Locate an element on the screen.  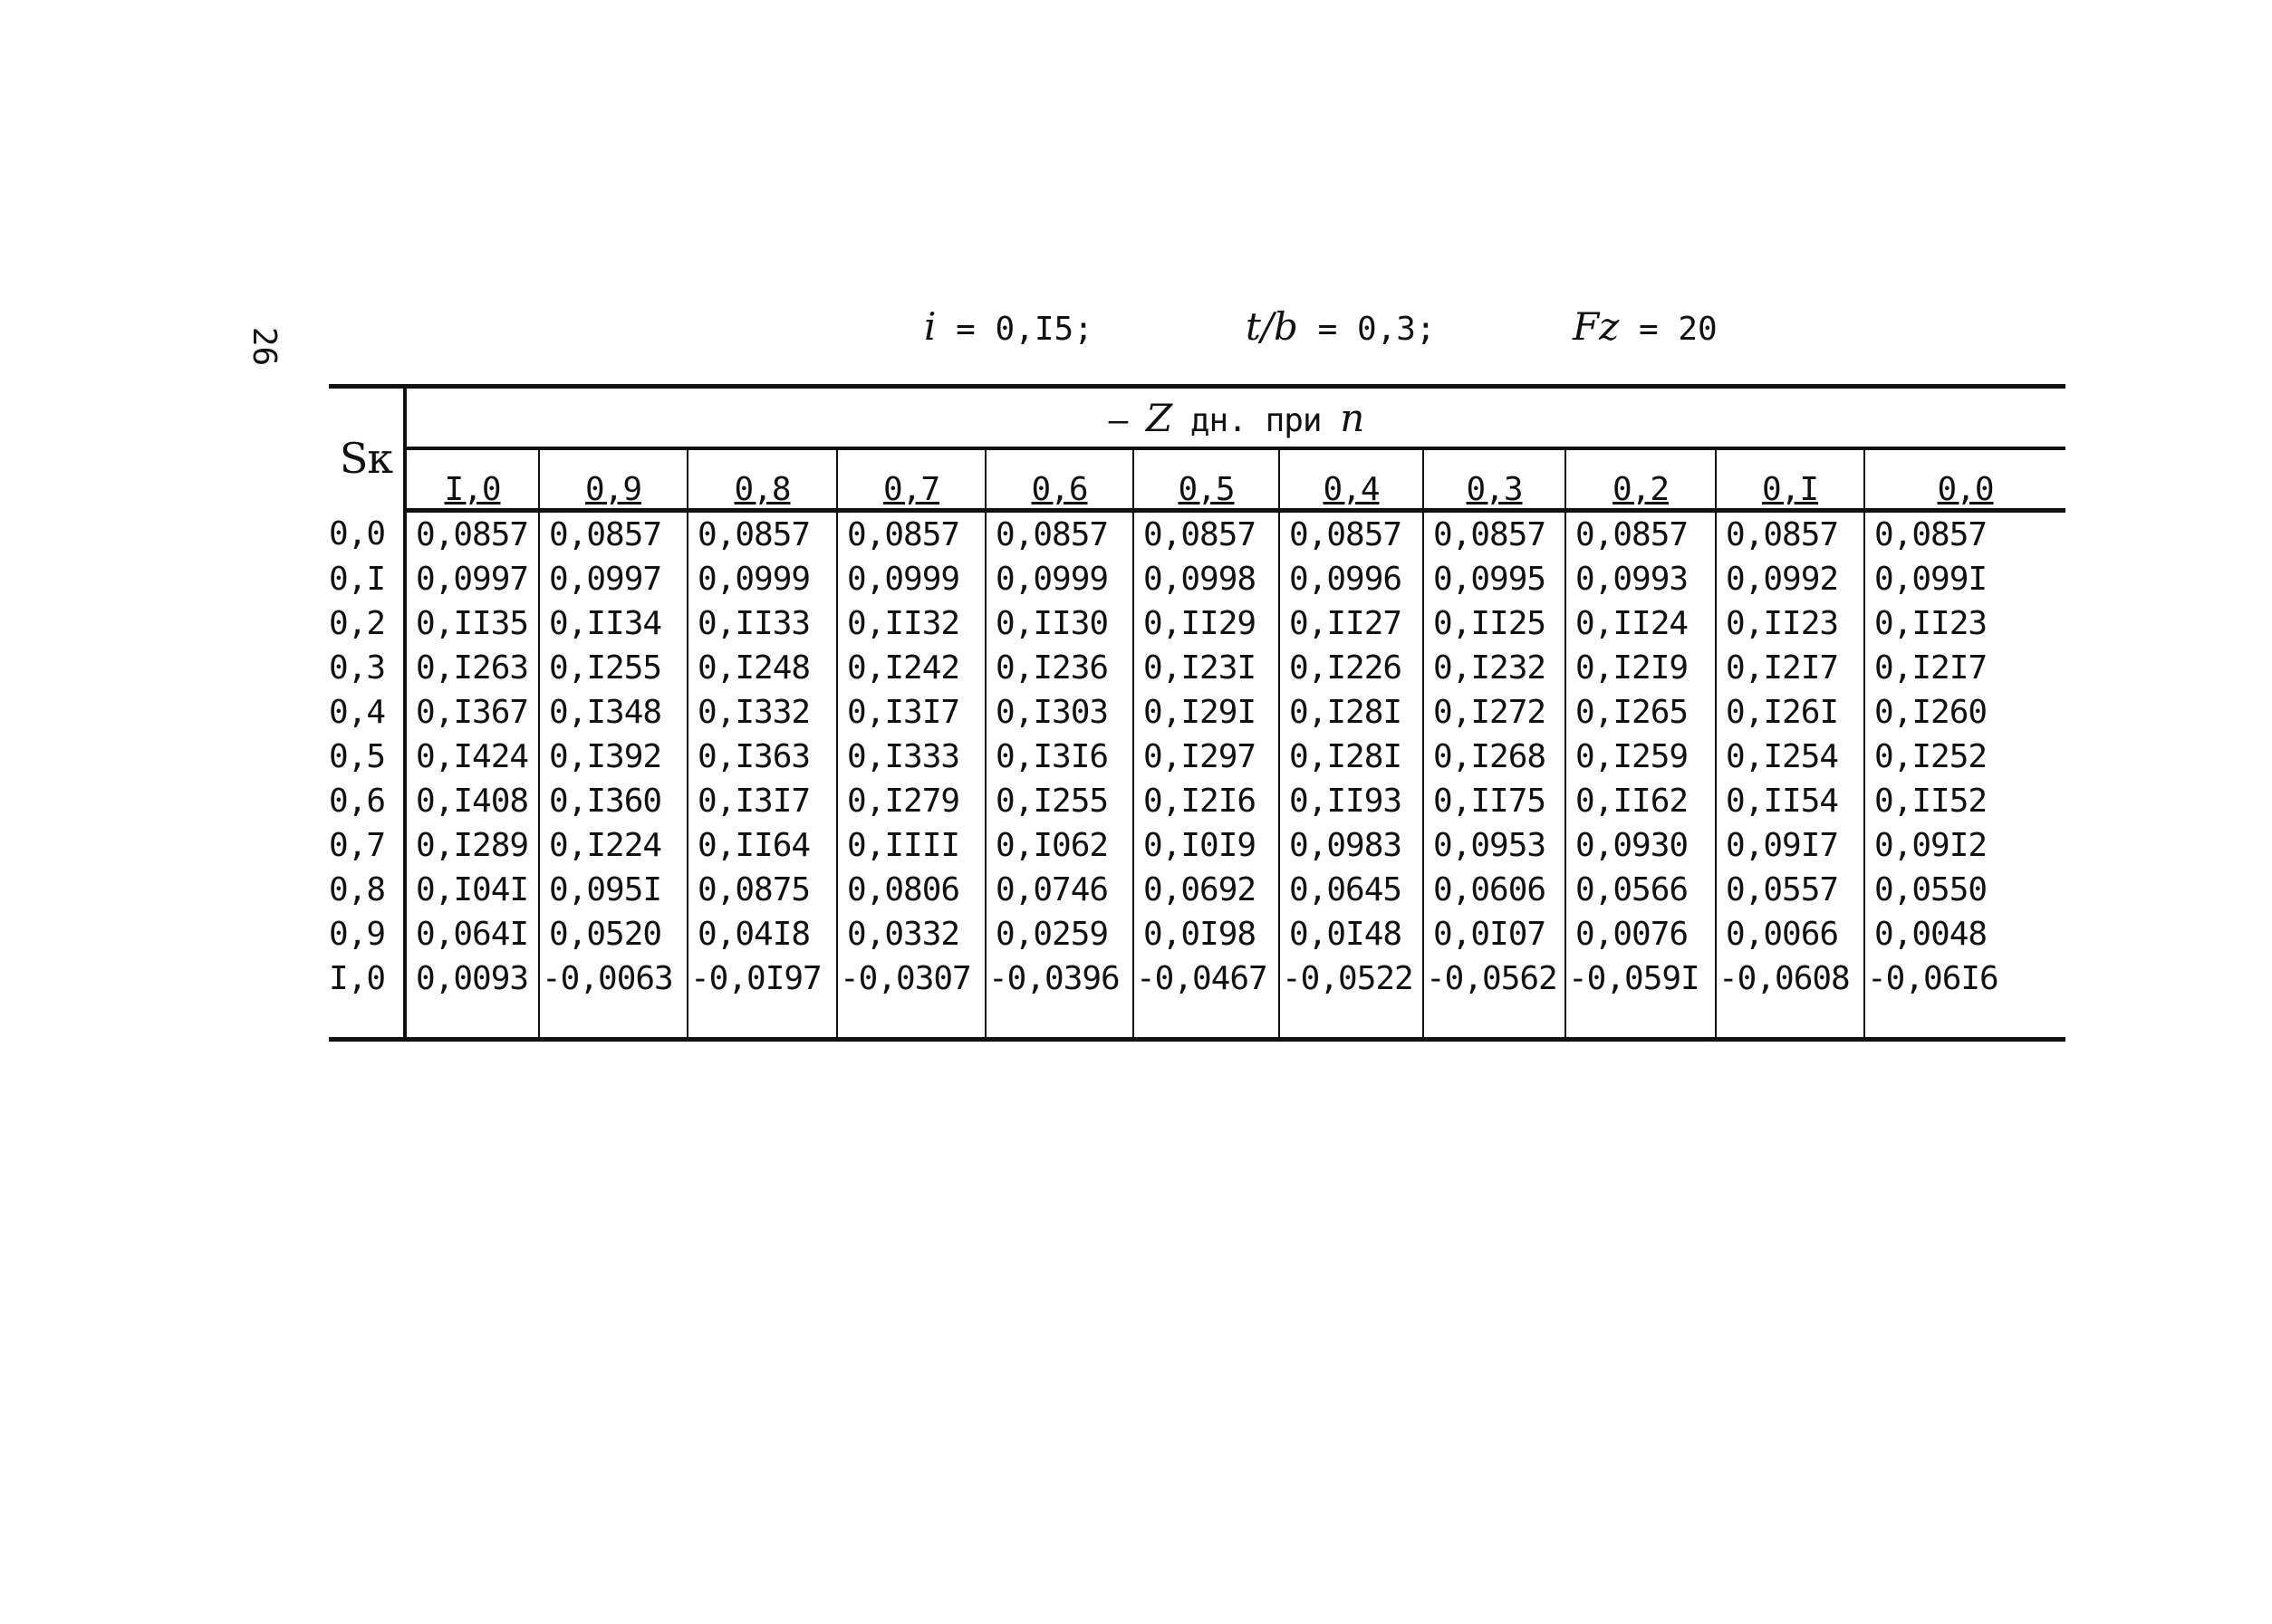
group-header-var: n is located at coordinates (1352, 417).